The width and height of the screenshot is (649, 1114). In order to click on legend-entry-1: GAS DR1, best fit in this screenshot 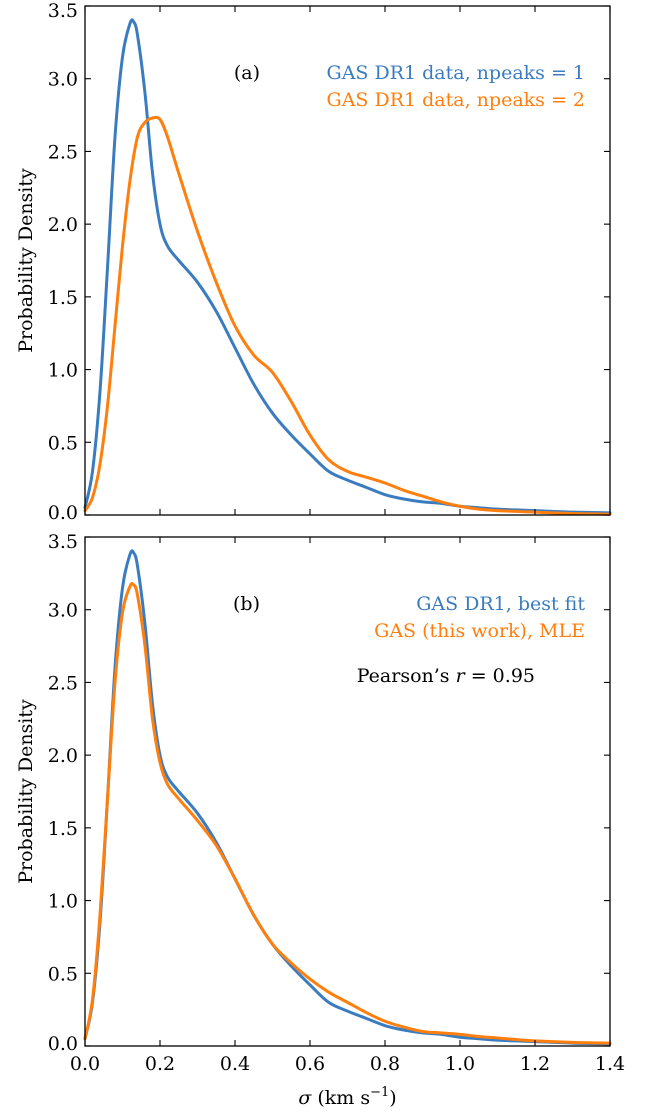, I will do `click(500, 604)`.